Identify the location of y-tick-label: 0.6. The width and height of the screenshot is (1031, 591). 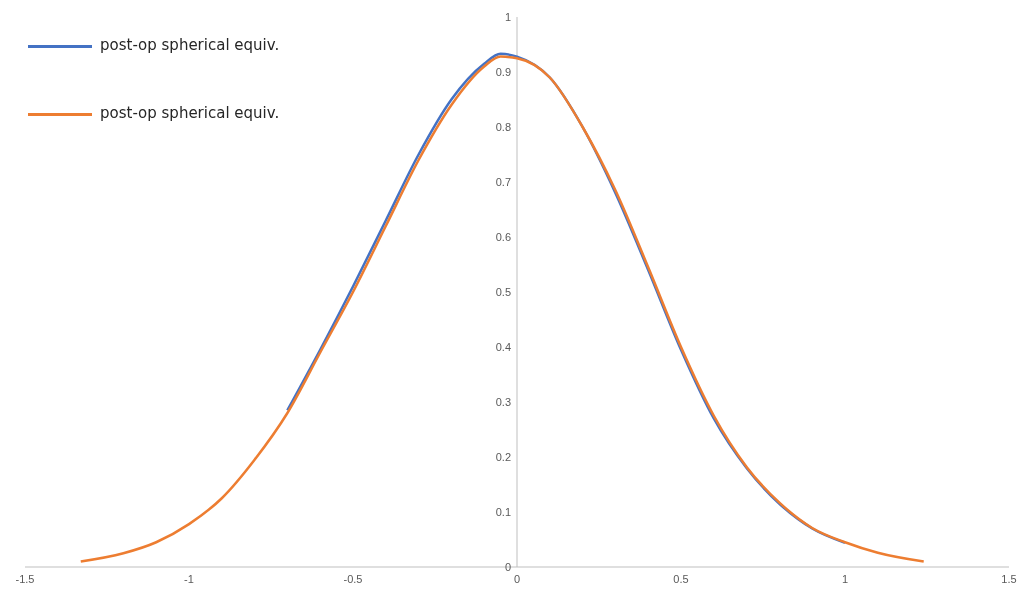
(503, 237).